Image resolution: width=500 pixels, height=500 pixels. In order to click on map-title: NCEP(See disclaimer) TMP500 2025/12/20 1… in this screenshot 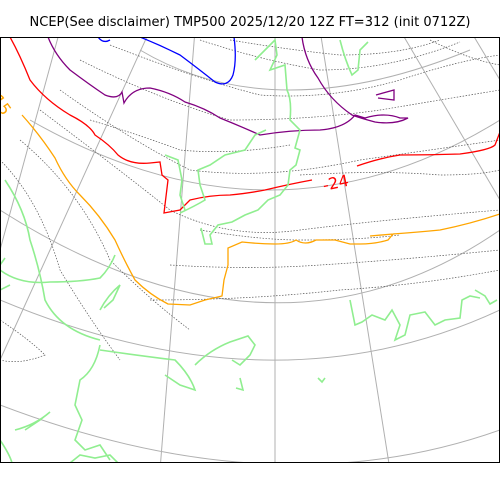, I will do `click(250, 22)`.